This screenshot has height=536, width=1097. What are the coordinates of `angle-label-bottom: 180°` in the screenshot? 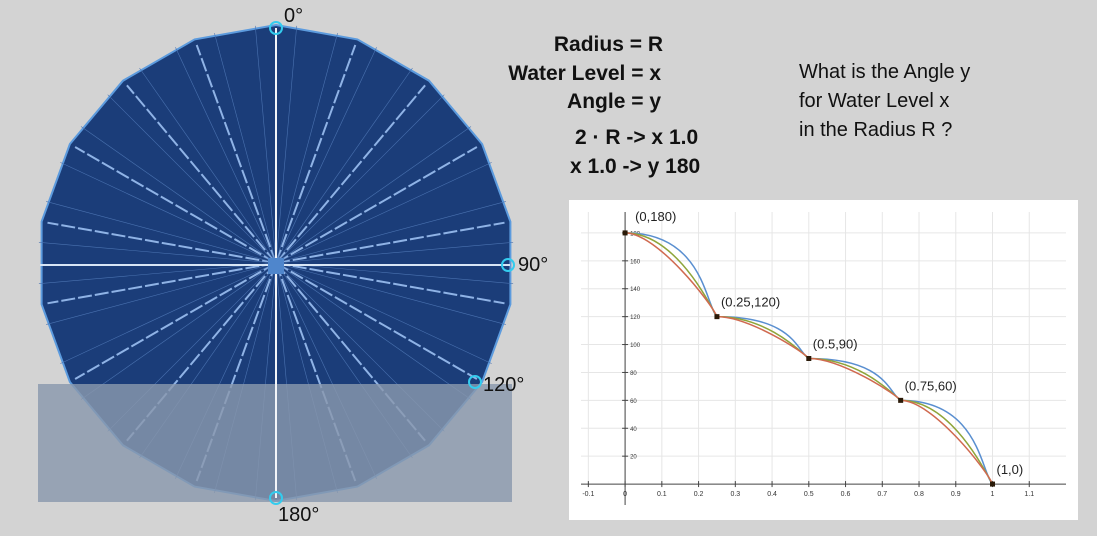 It's located at (299, 515).